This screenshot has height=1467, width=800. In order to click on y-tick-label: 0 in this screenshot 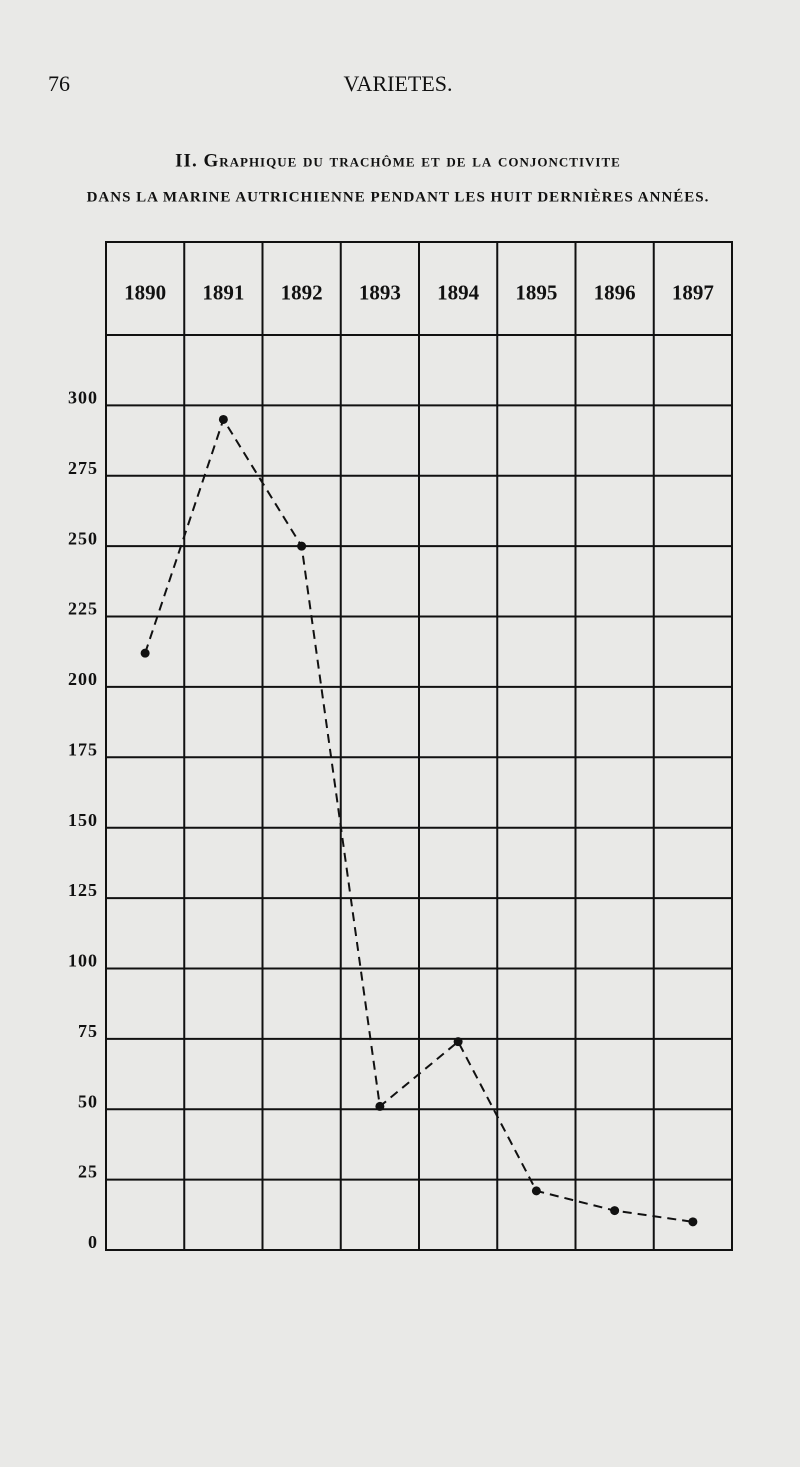, I will do `click(93, 1242)`.